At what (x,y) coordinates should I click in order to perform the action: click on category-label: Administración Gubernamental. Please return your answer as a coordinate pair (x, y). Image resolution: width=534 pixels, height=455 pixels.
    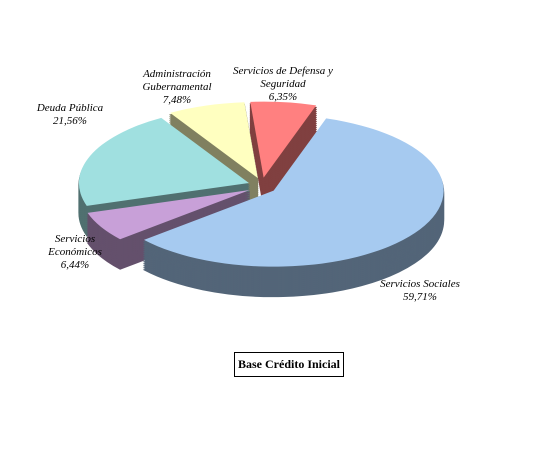
    Looking at the image, I should click on (177, 80).